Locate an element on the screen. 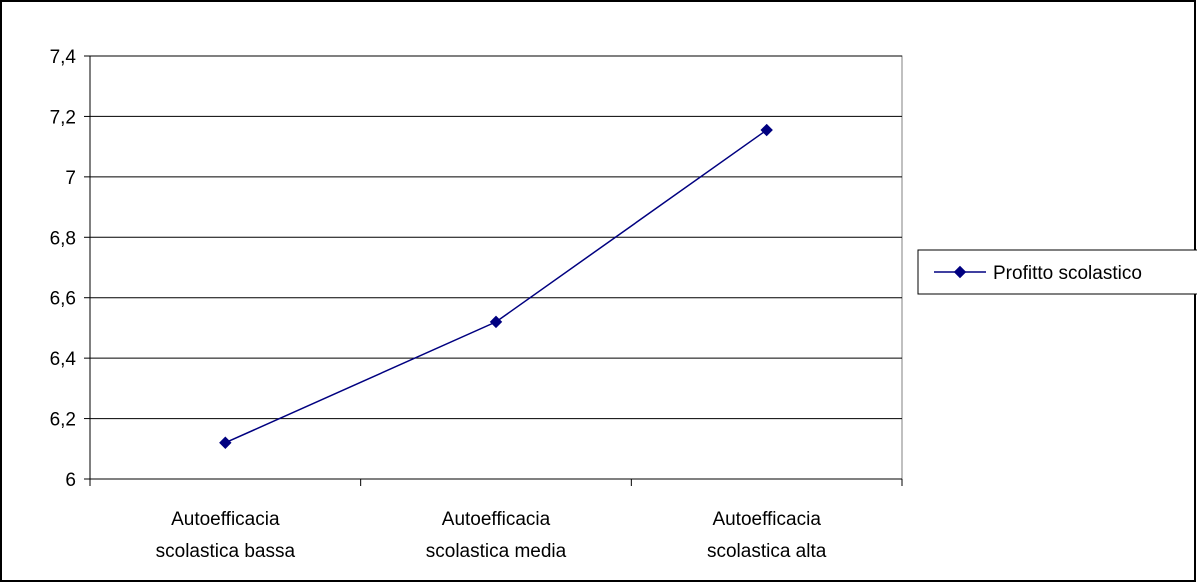 This screenshot has width=1197, height=588. legend-label: Profitto scolastico is located at coordinates (1067, 273).